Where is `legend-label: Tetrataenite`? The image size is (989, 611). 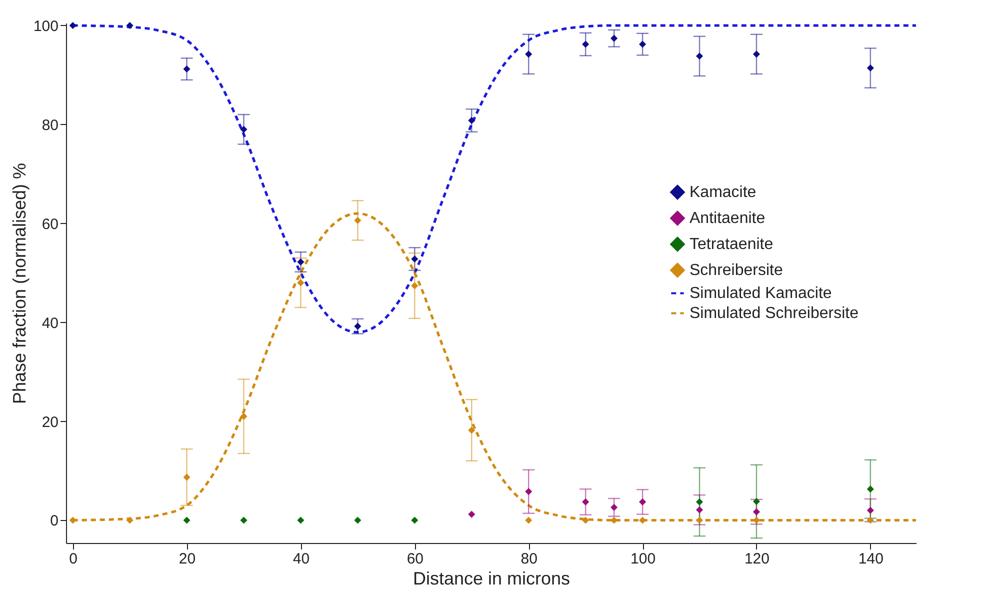
legend-label: Tetrataenite is located at coordinates (732, 245).